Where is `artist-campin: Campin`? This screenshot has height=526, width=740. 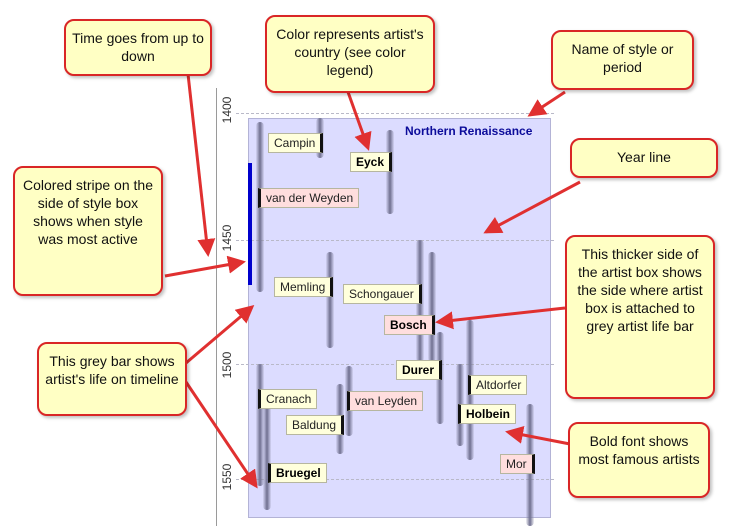
artist-campin: Campin is located at coordinates (296, 143).